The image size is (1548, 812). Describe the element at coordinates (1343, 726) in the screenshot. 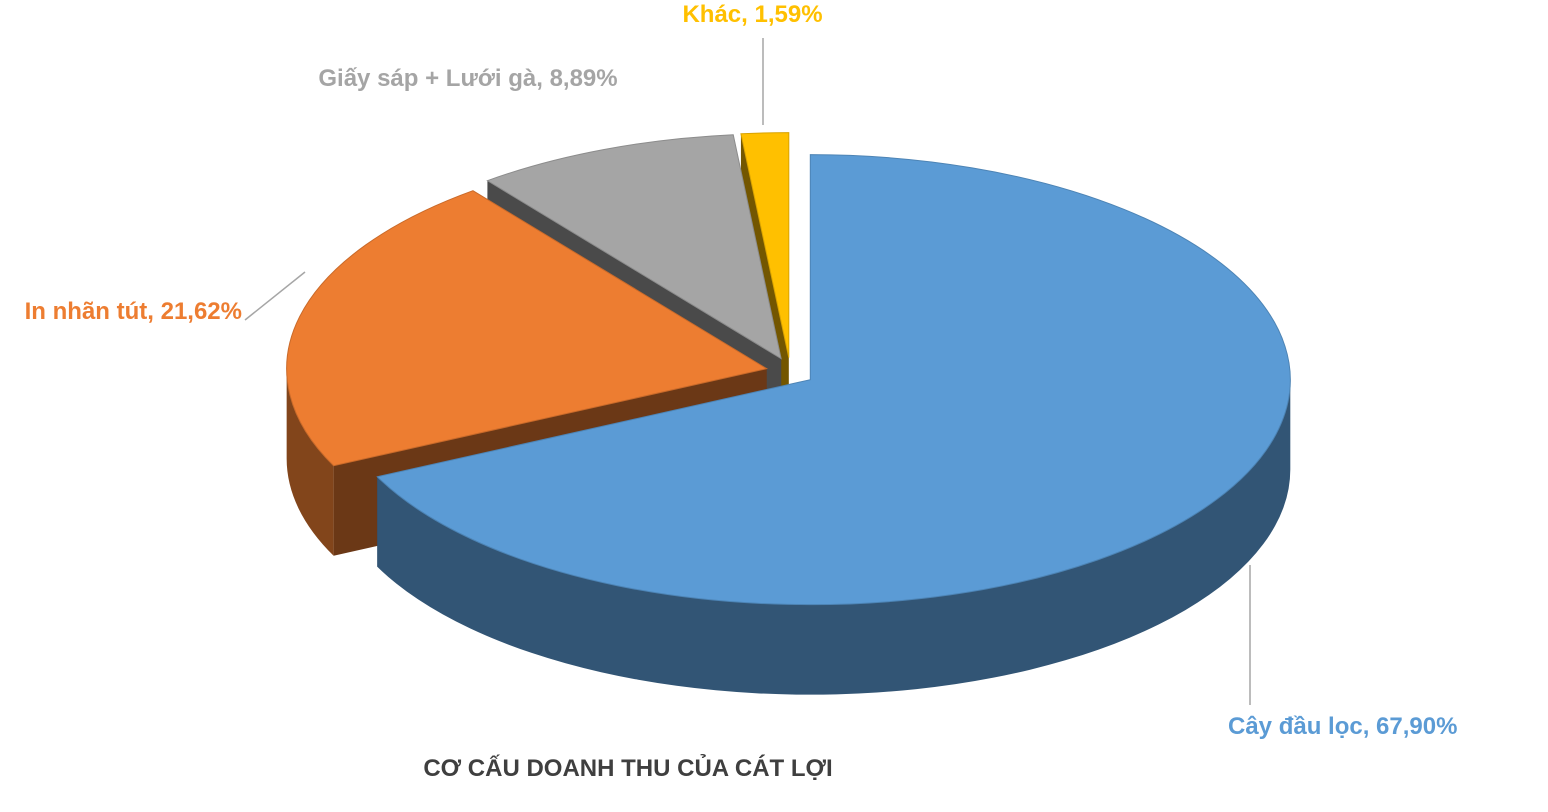

I see `data-label: Cây đầu lọc, 67,90%` at that location.